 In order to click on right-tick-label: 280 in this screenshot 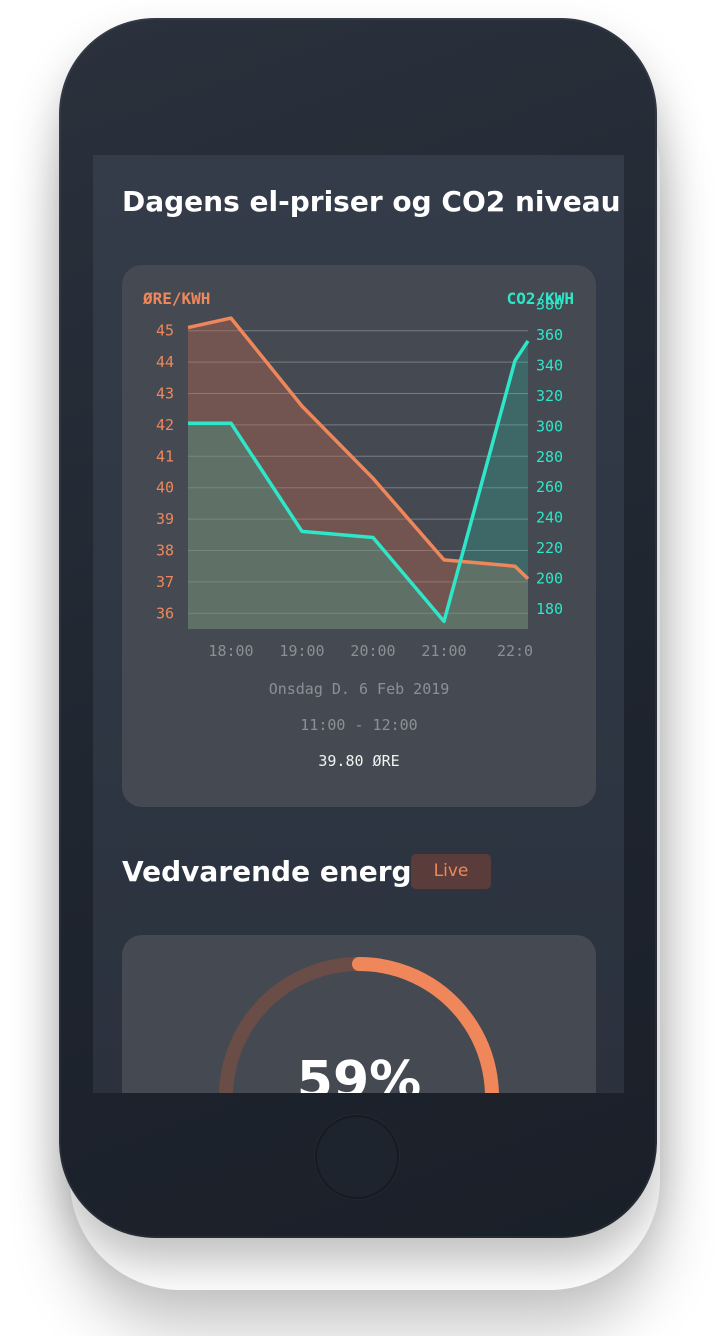, I will do `click(549, 457)`.